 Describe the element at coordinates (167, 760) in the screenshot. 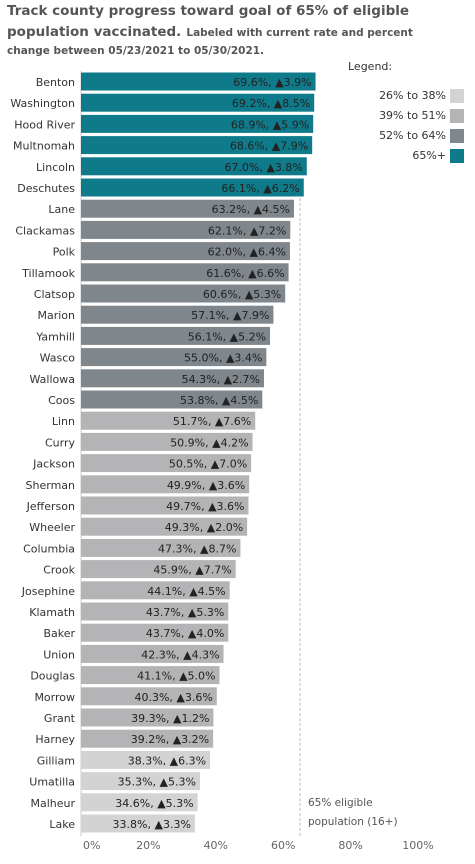

I see `data-label: 38.3%, ▲6.3%` at that location.